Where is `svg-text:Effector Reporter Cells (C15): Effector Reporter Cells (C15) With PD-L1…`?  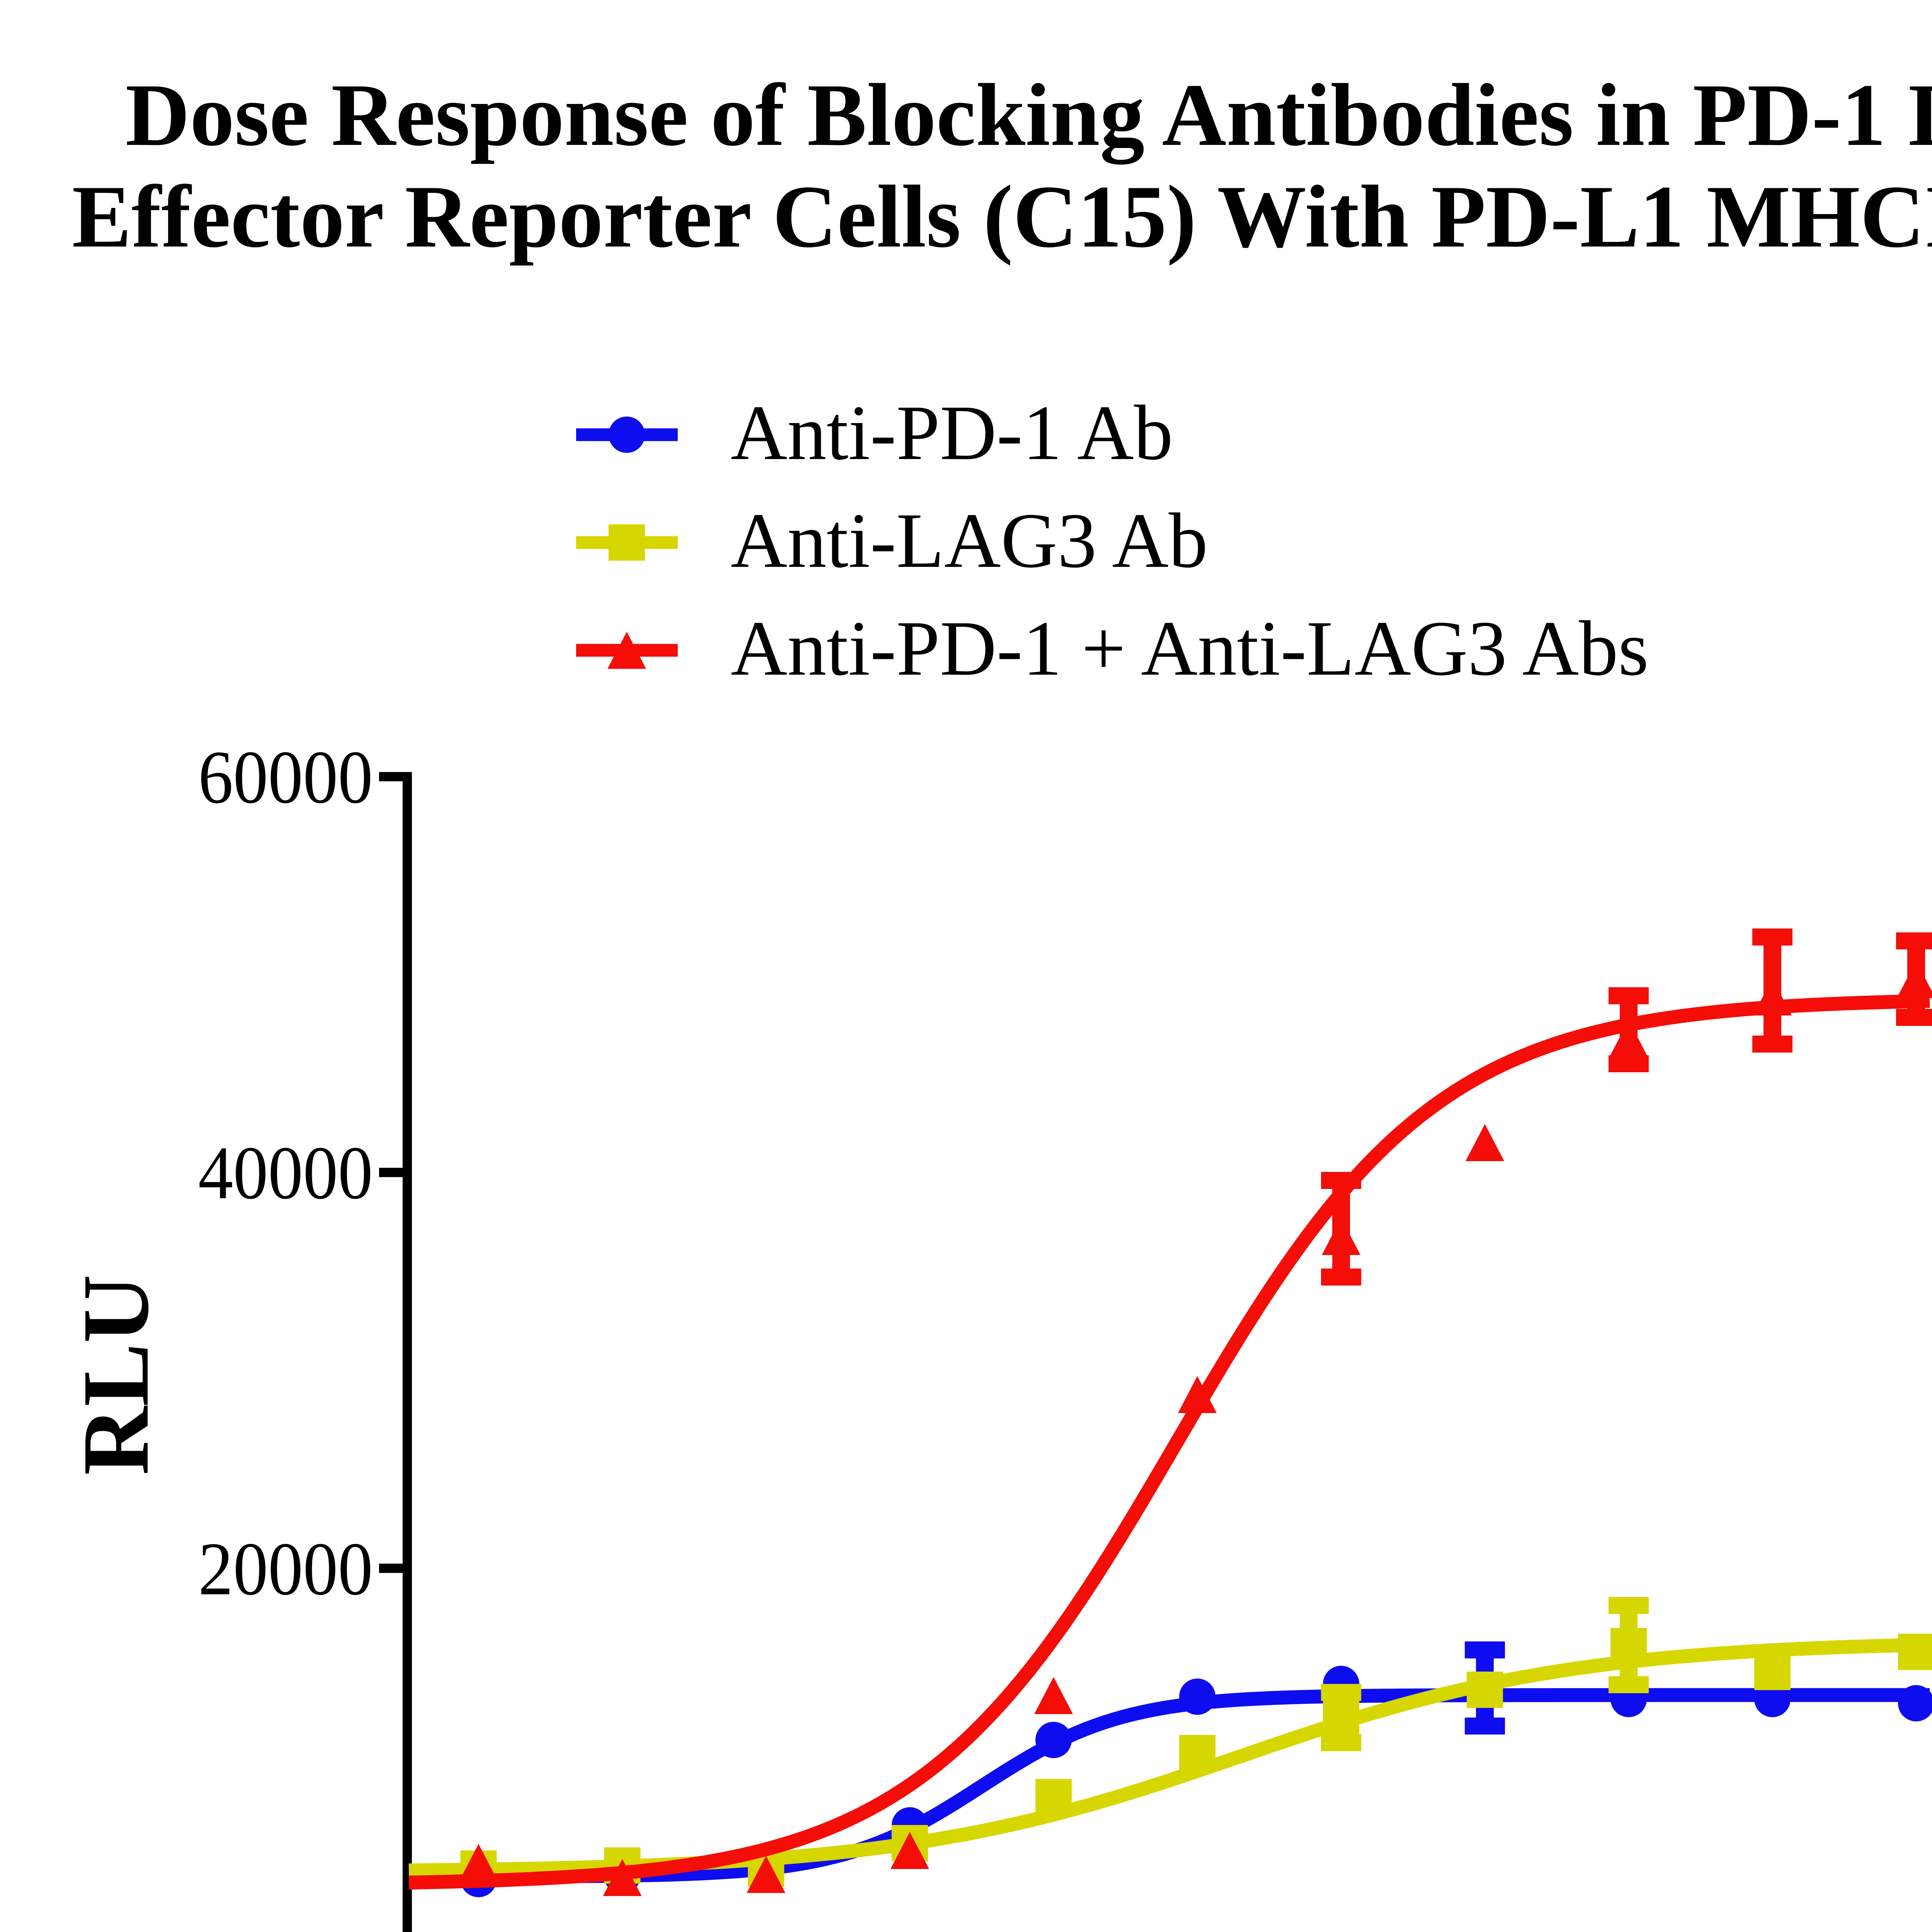
svg-text:Effector Reporter Cells (C15): Effector Reporter Cells (C15) With PD-L1… is located at coordinates (1002, 216).